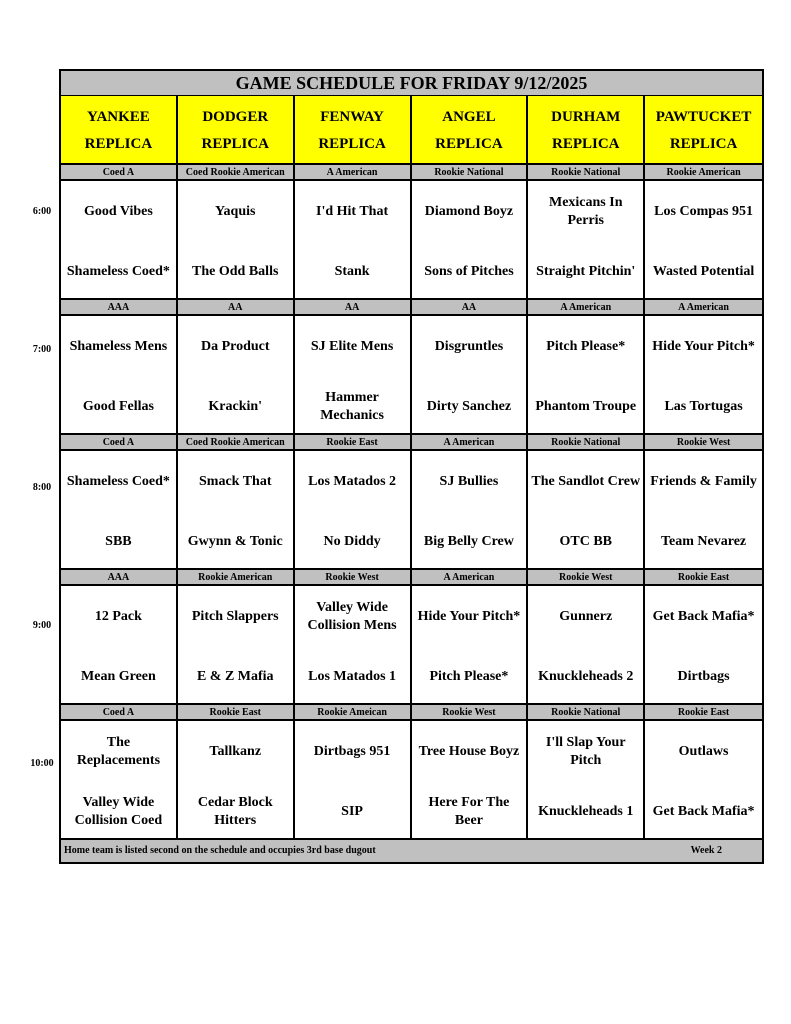  I want to click on field-name-line: ANGEL, so click(469, 117).